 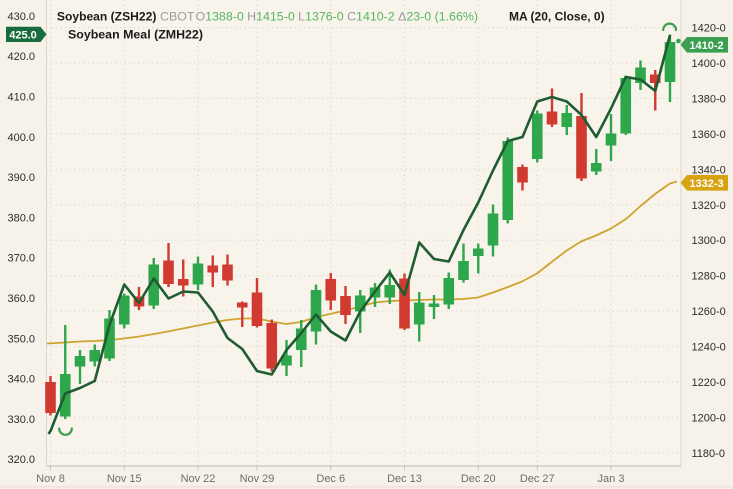 I want to click on svg-text: Jan 3, so click(x=611, y=479).